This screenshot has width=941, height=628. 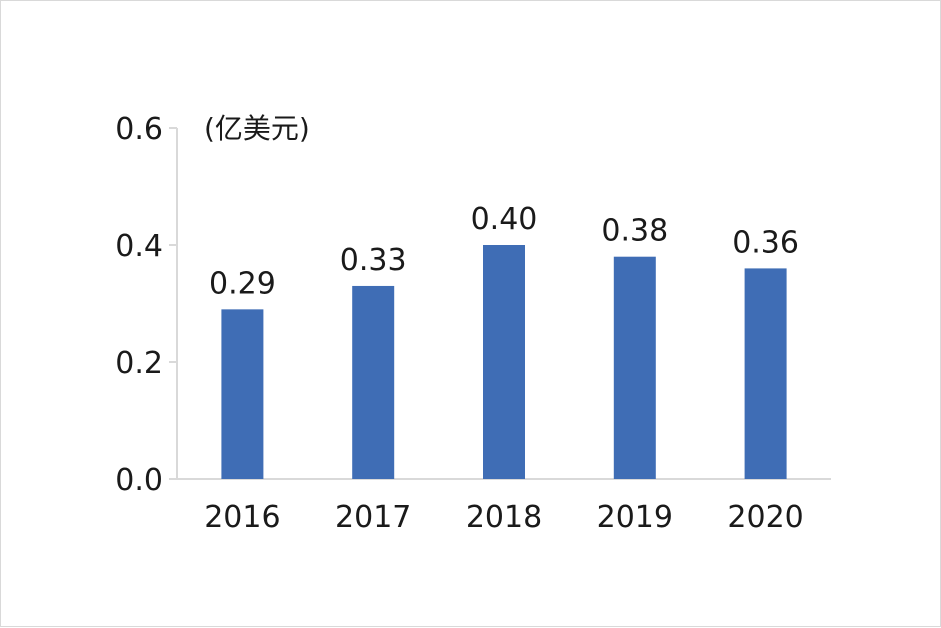 What do you see at coordinates (765, 242) in the screenshot?
I see `value-label-2020: 0.36` at bounding box center [765, 242].